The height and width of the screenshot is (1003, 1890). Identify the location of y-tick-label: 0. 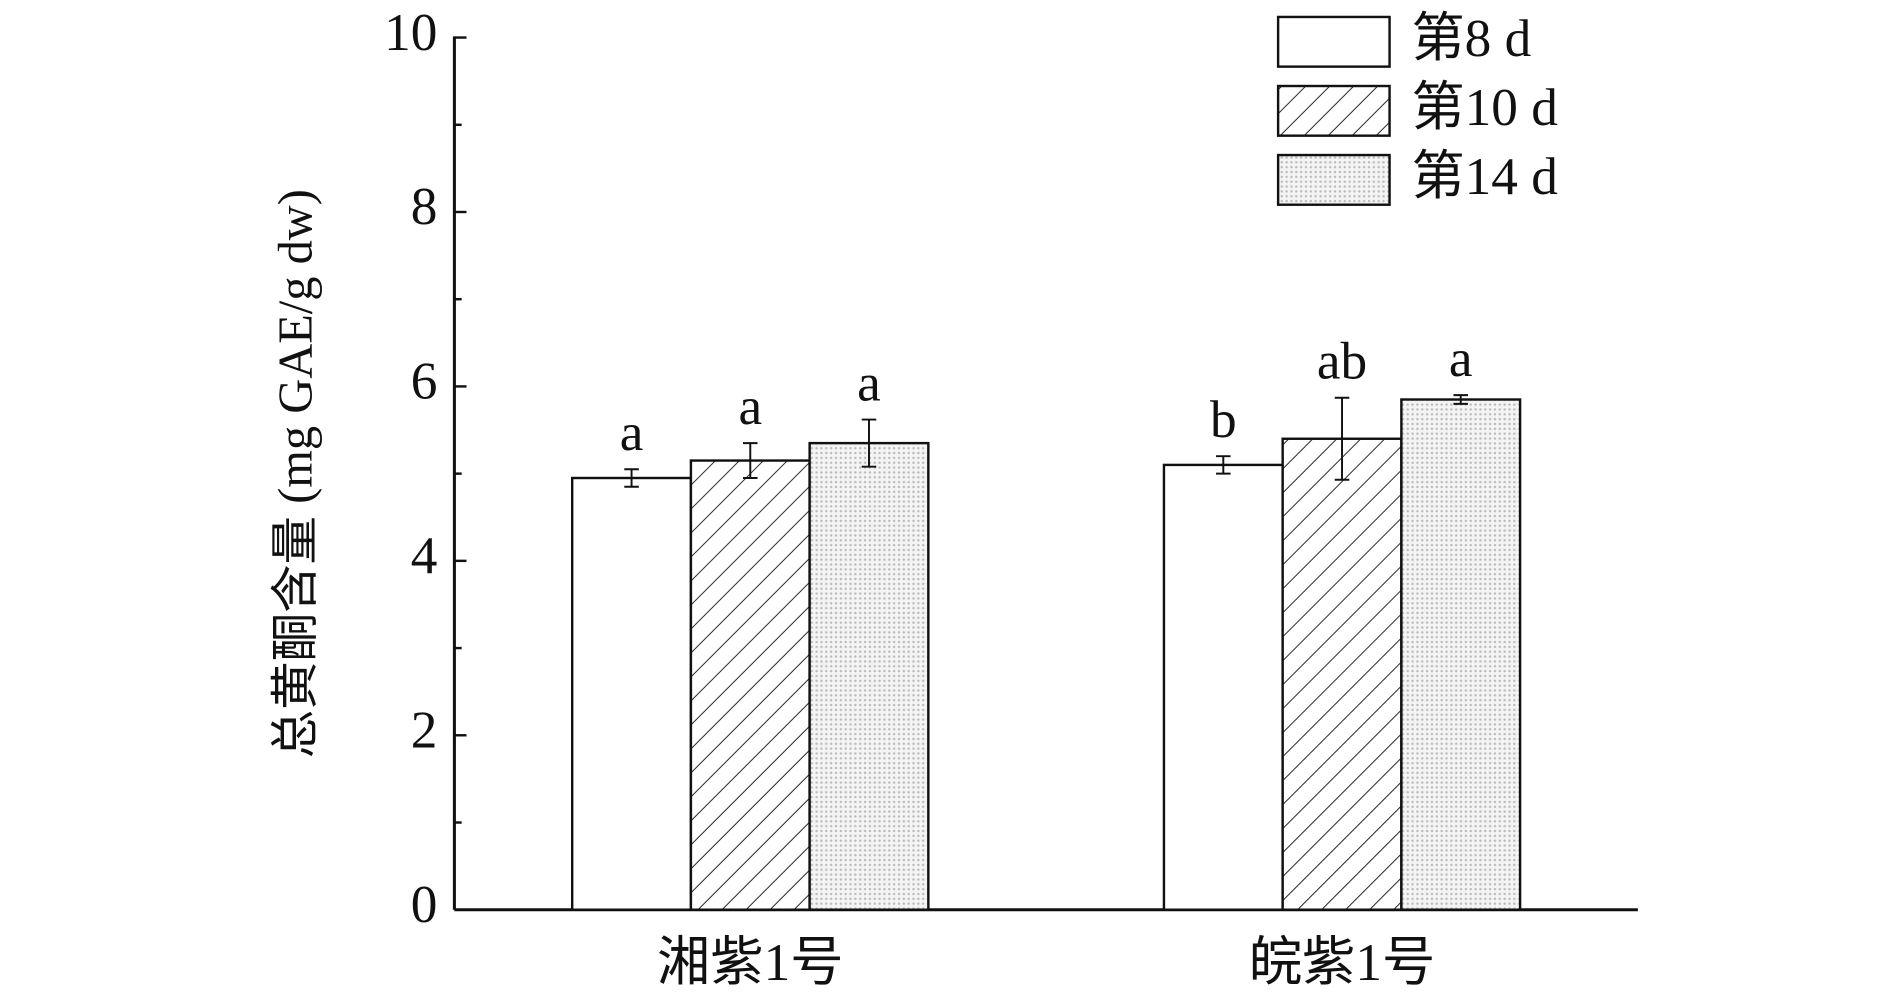
(424, 904).